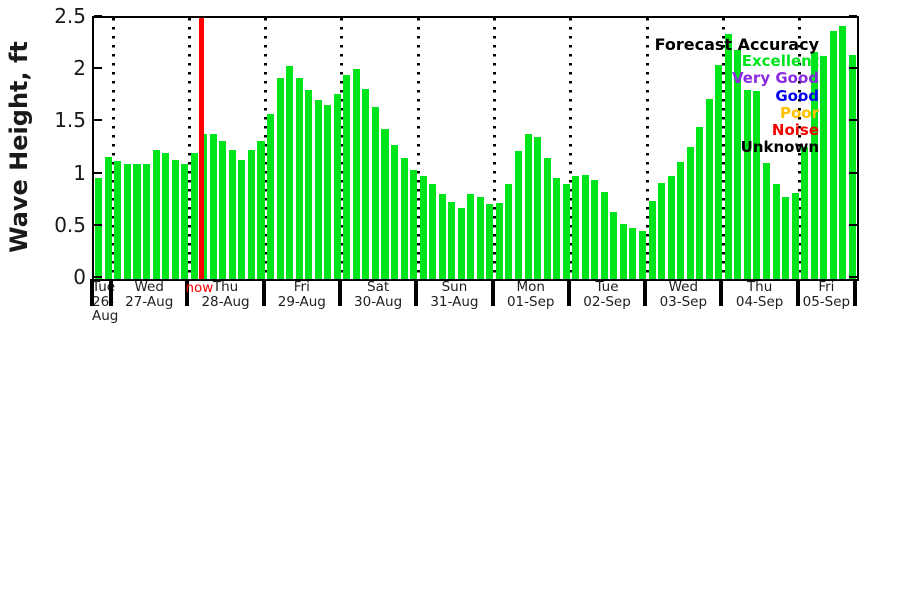  What do you see at coordinates (149, 294) in the screenshot?
I see `day-label: Wed 27-Aug` at bounding box center [149, 294].